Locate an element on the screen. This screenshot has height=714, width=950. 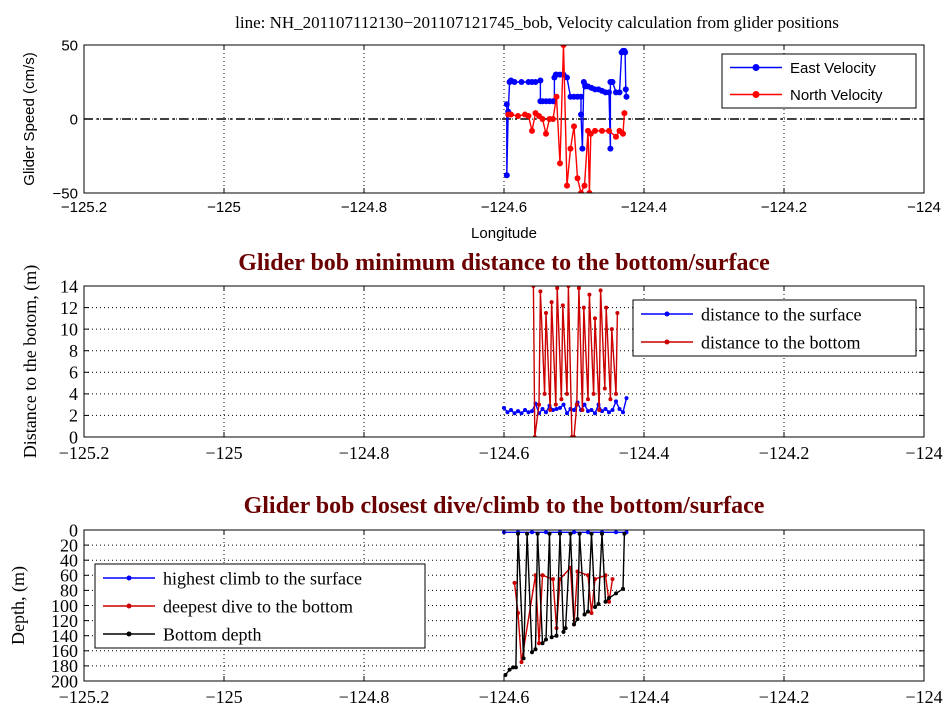
y-tick-label: 180 is located at coordinates (64, 666).